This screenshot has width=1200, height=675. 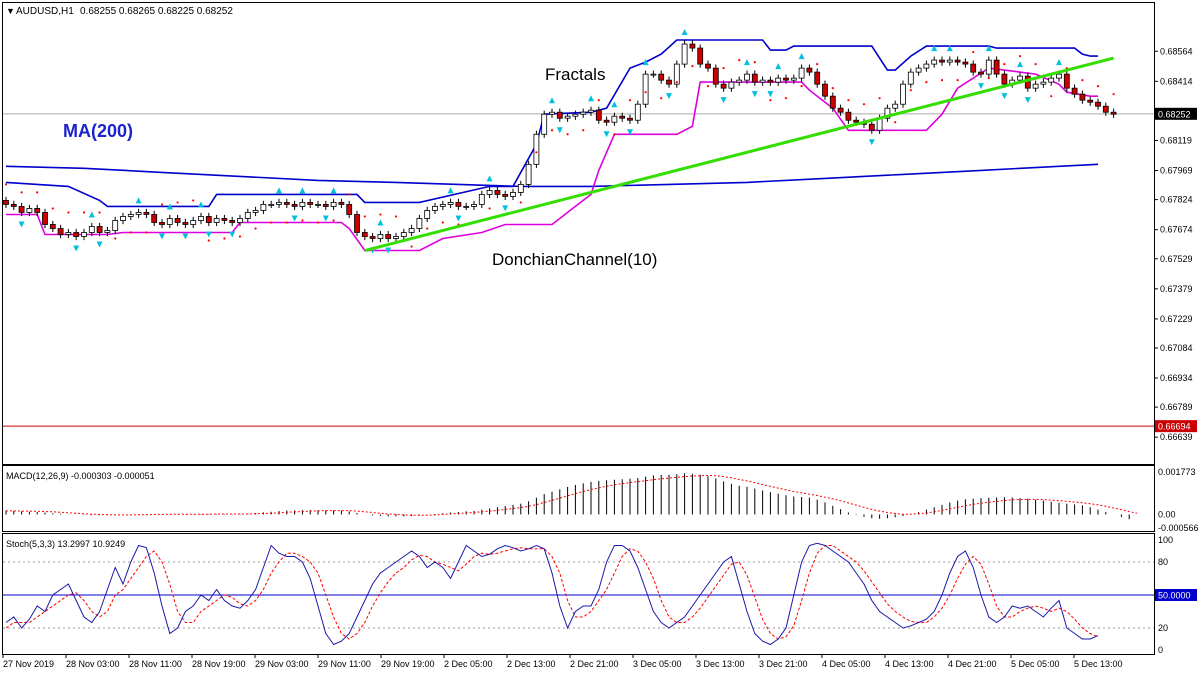 I want to click on stoch-main-line, so click(x=552, y=594).